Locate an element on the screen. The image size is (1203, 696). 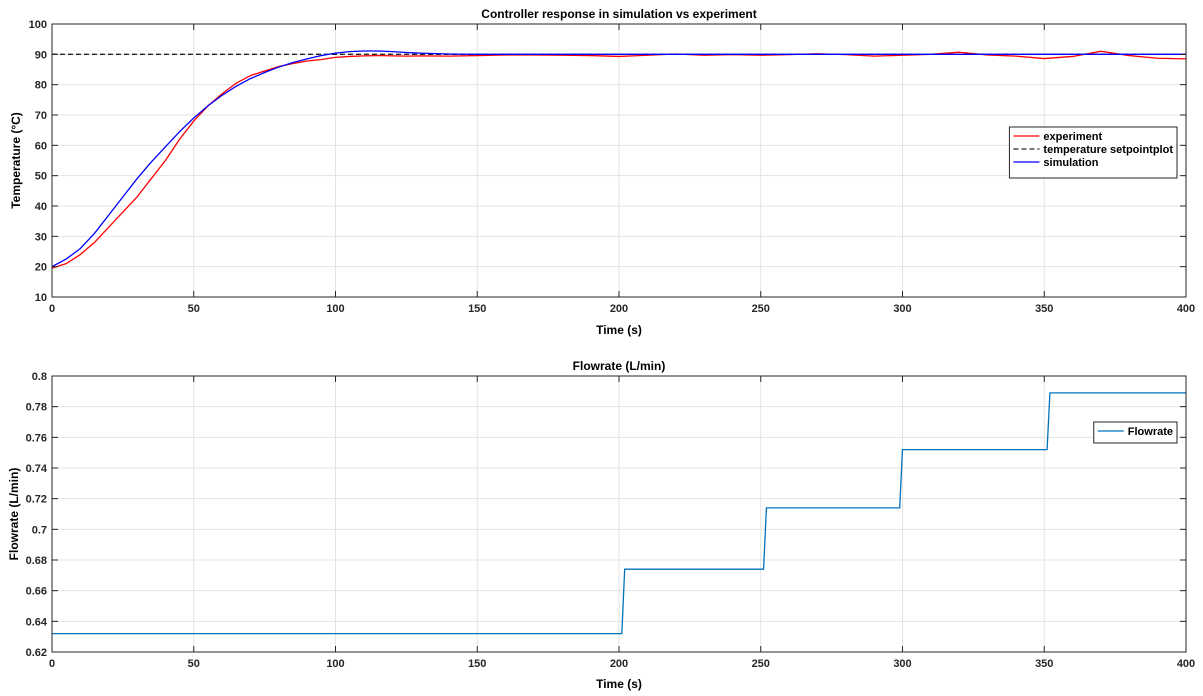
y-tick-label: 90 is located at coordinates (41, 55).